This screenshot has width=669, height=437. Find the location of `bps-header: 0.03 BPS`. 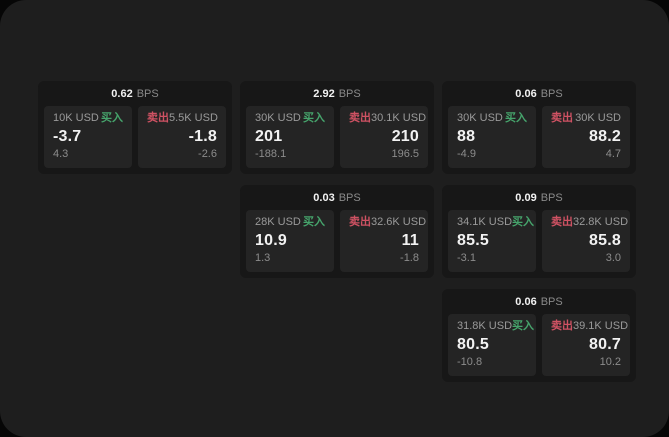

bps-header: 0.03 BPS is located at coordinates (337, 198).